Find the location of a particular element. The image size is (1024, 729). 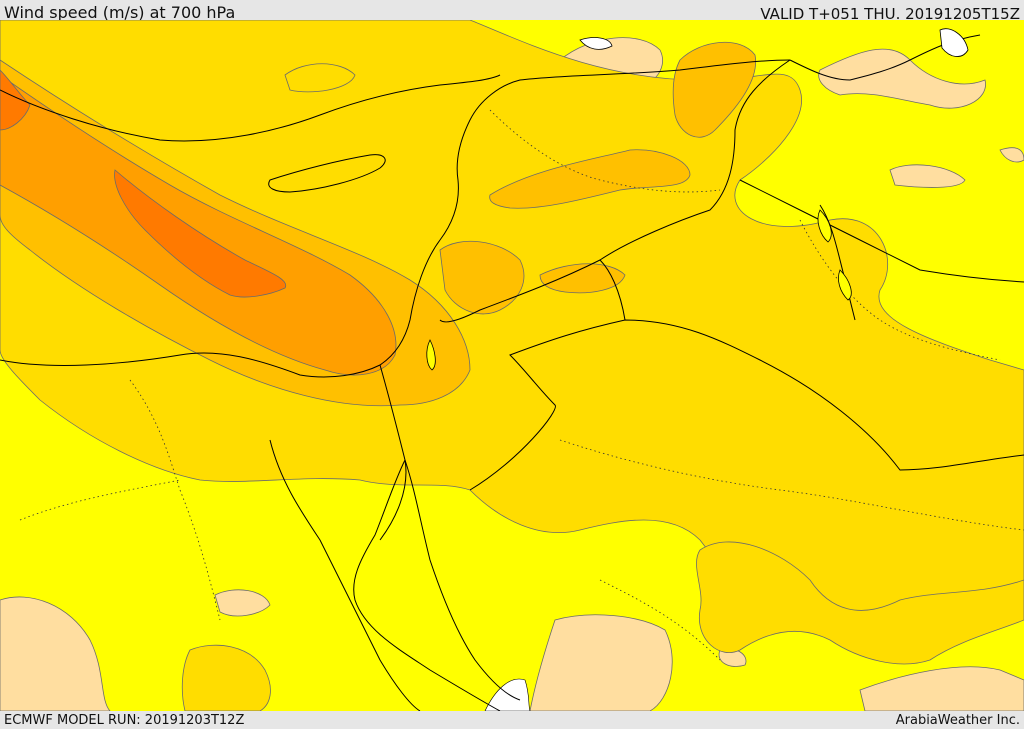

model-run-label: ECMWF MODEL RUN: 20191203T12Z is located at coordinates (124, 720).